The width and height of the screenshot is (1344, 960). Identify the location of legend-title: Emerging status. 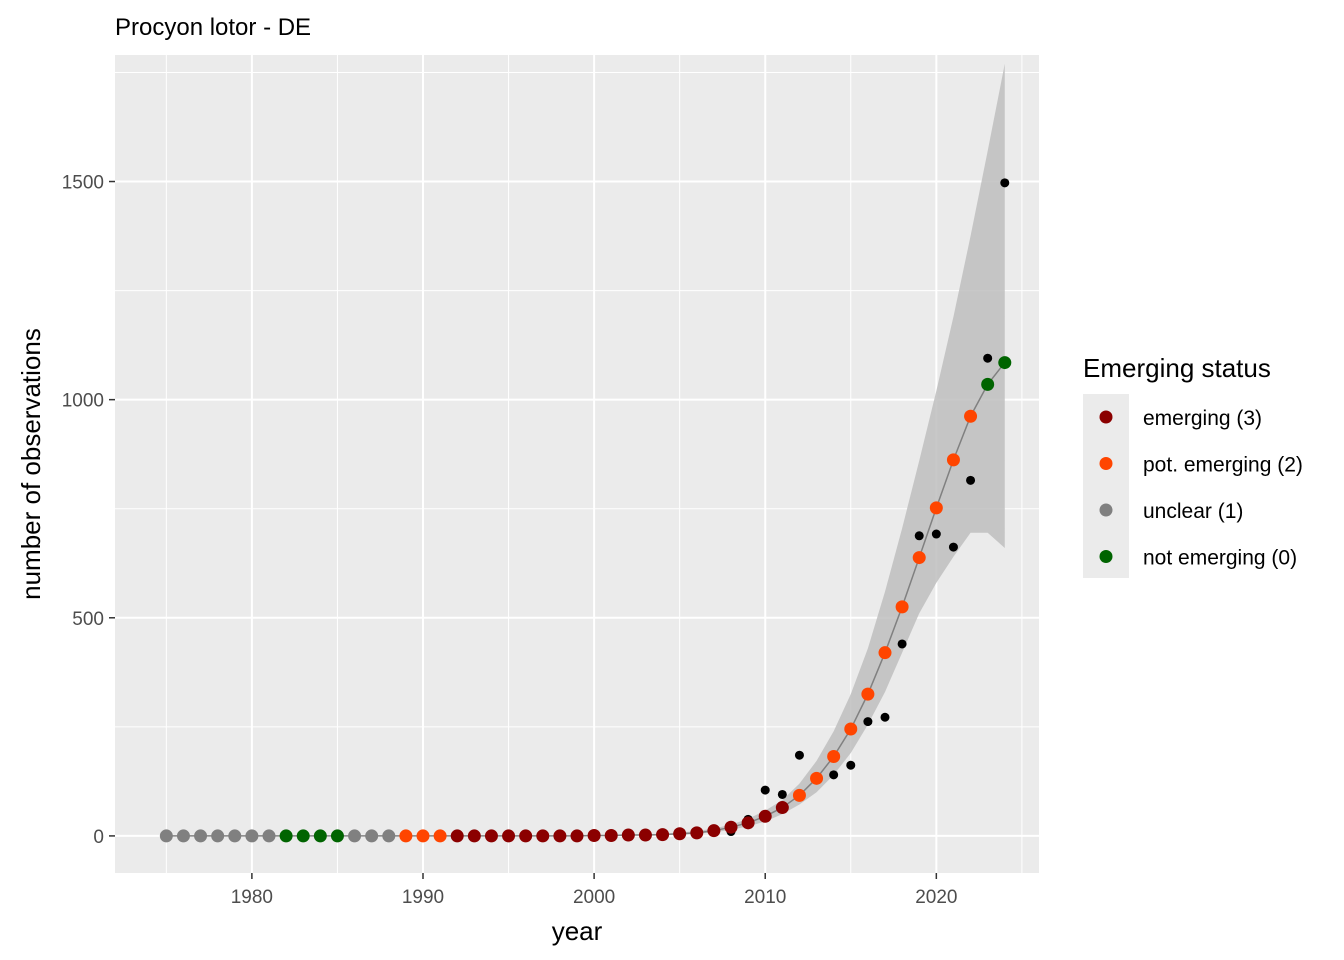
(1177, 368).